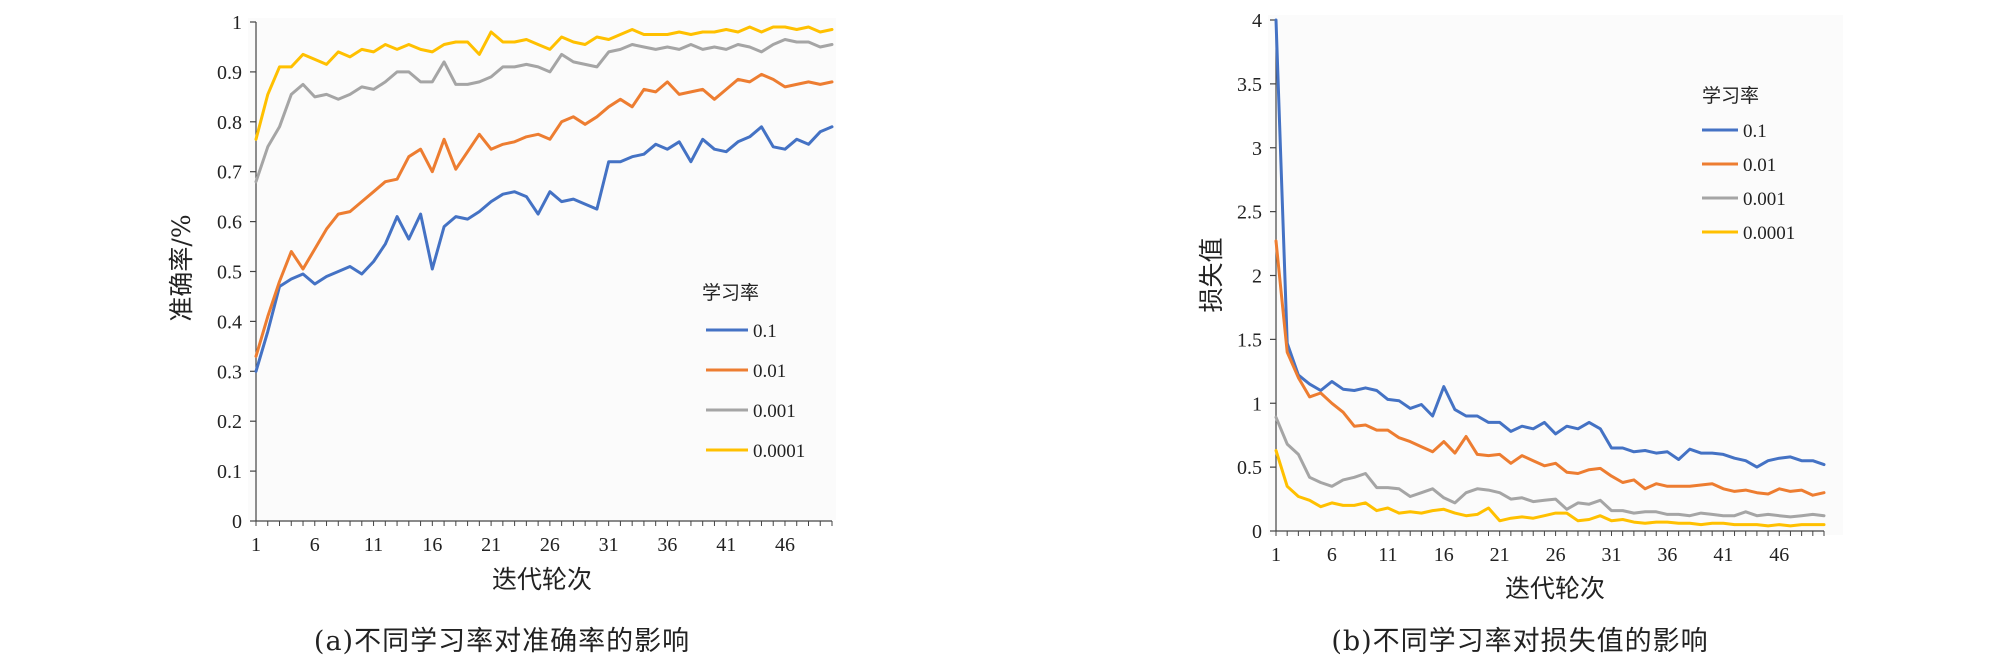 This screenshot has height=670, width=2007. I want to click on accuracy-y-tick-label: 0.5, so click(229, 273).